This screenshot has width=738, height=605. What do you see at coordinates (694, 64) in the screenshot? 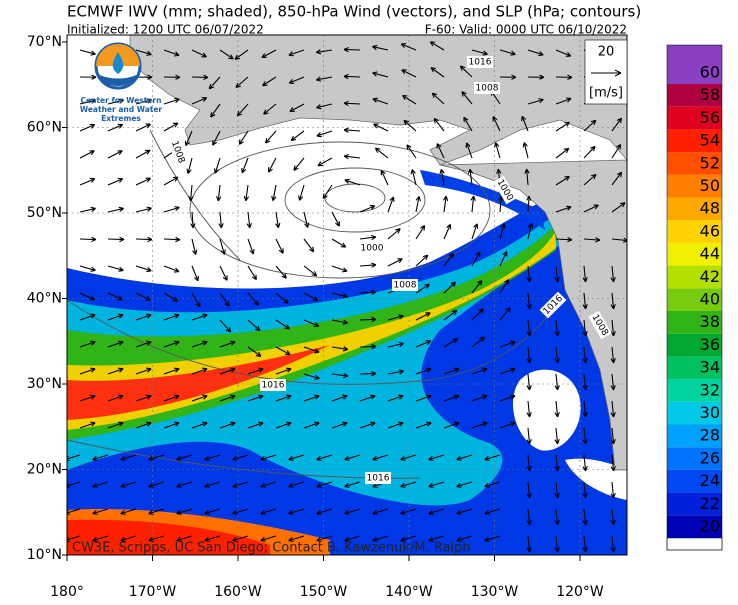
I see `colorbar-over` at bounding box center [694, 64].